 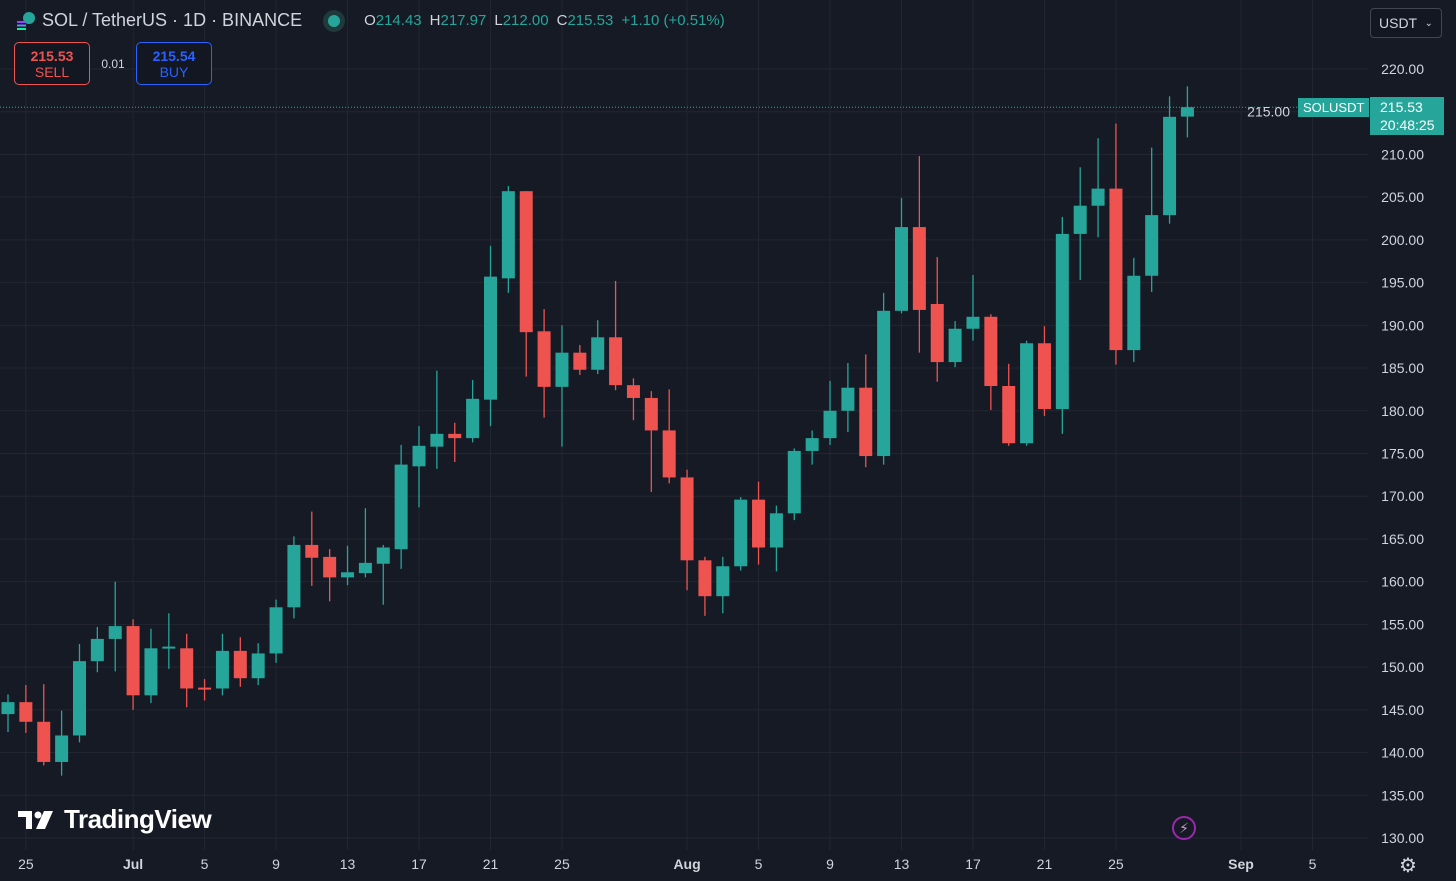 What do you see at coordinates (902, 864) in the screenshot?
I see `time-tick-label: 13` at bounding box center [902, 864].